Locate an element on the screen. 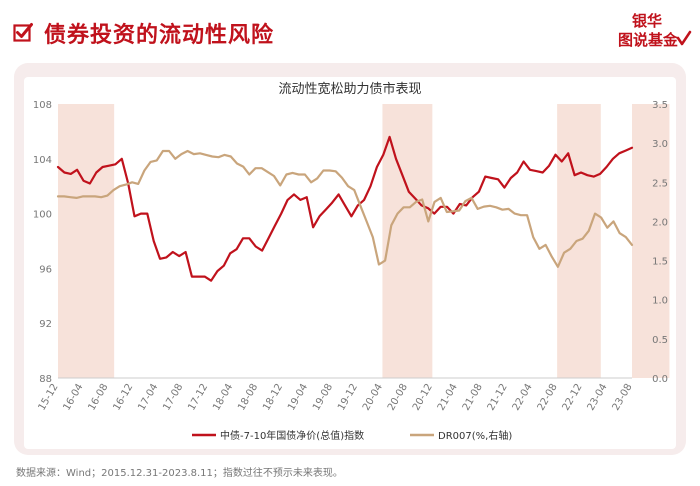 This screenshot has width=700, height=486. y-left-tick-label: 96 is located at coordinates (45, 269).